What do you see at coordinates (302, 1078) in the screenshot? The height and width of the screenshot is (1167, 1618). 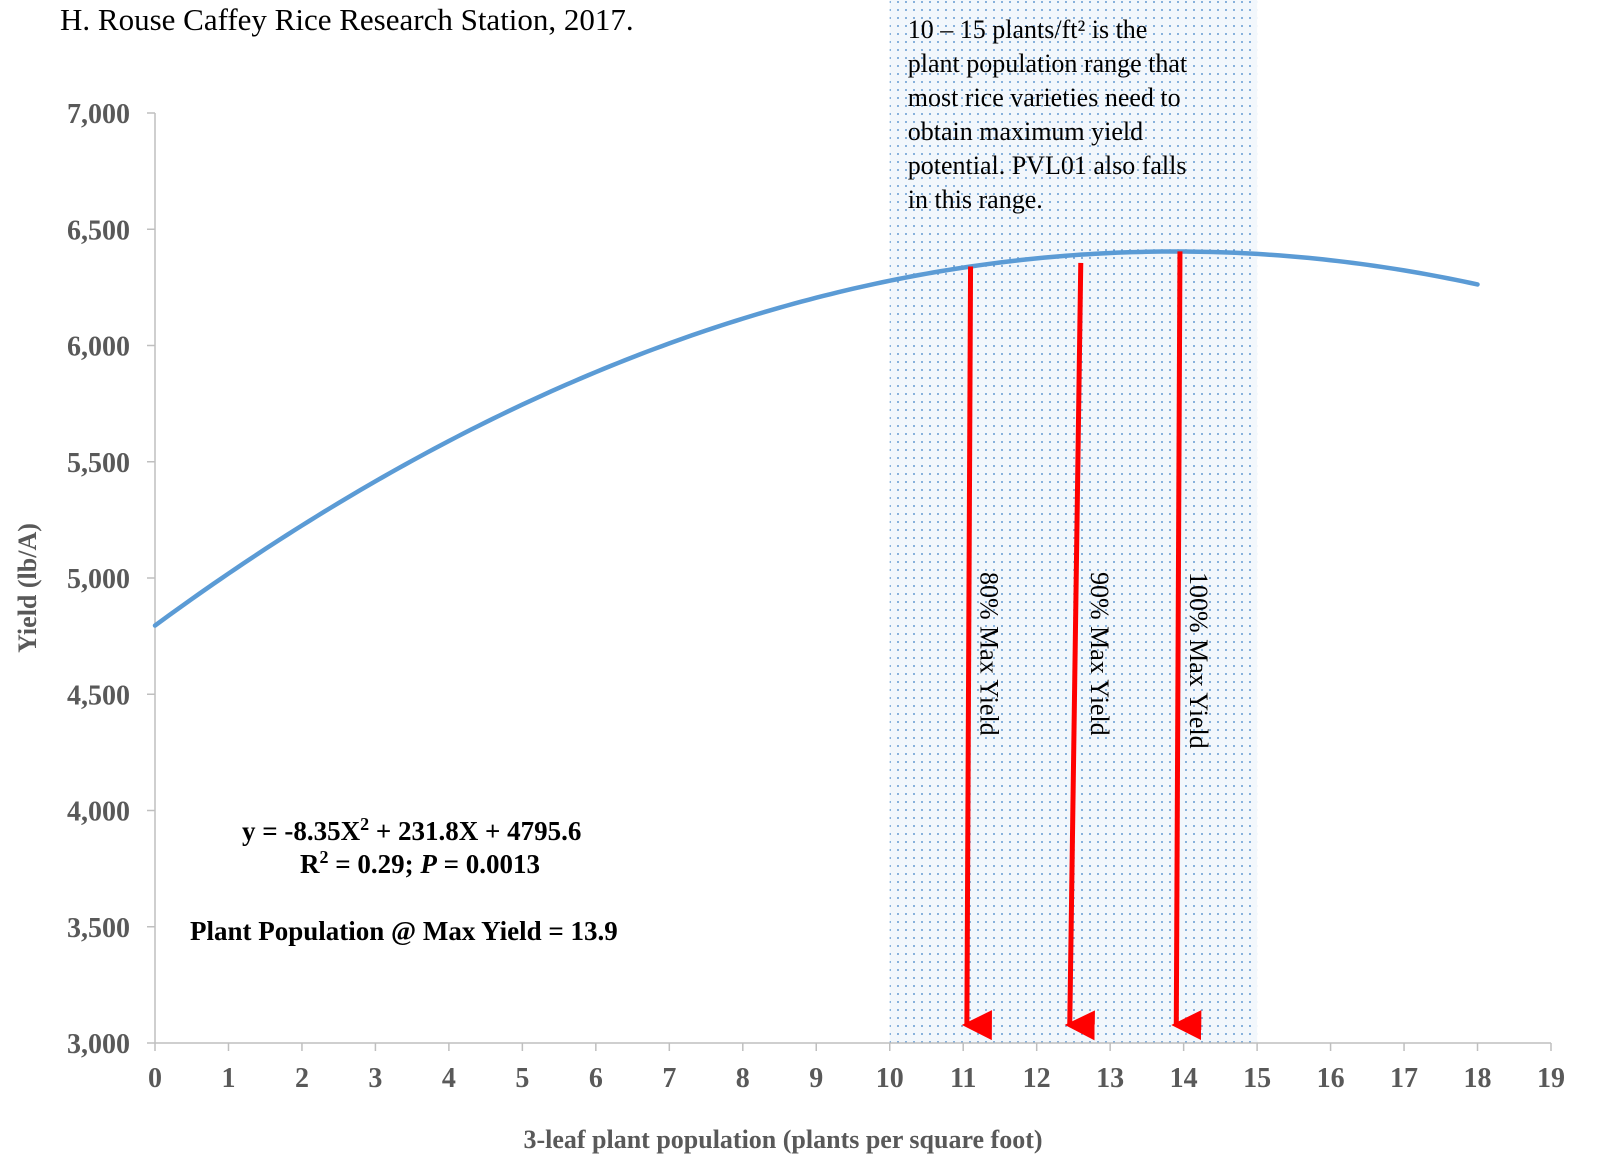 I see `x-tick-label: 2` at bounding box center [302, 1078].